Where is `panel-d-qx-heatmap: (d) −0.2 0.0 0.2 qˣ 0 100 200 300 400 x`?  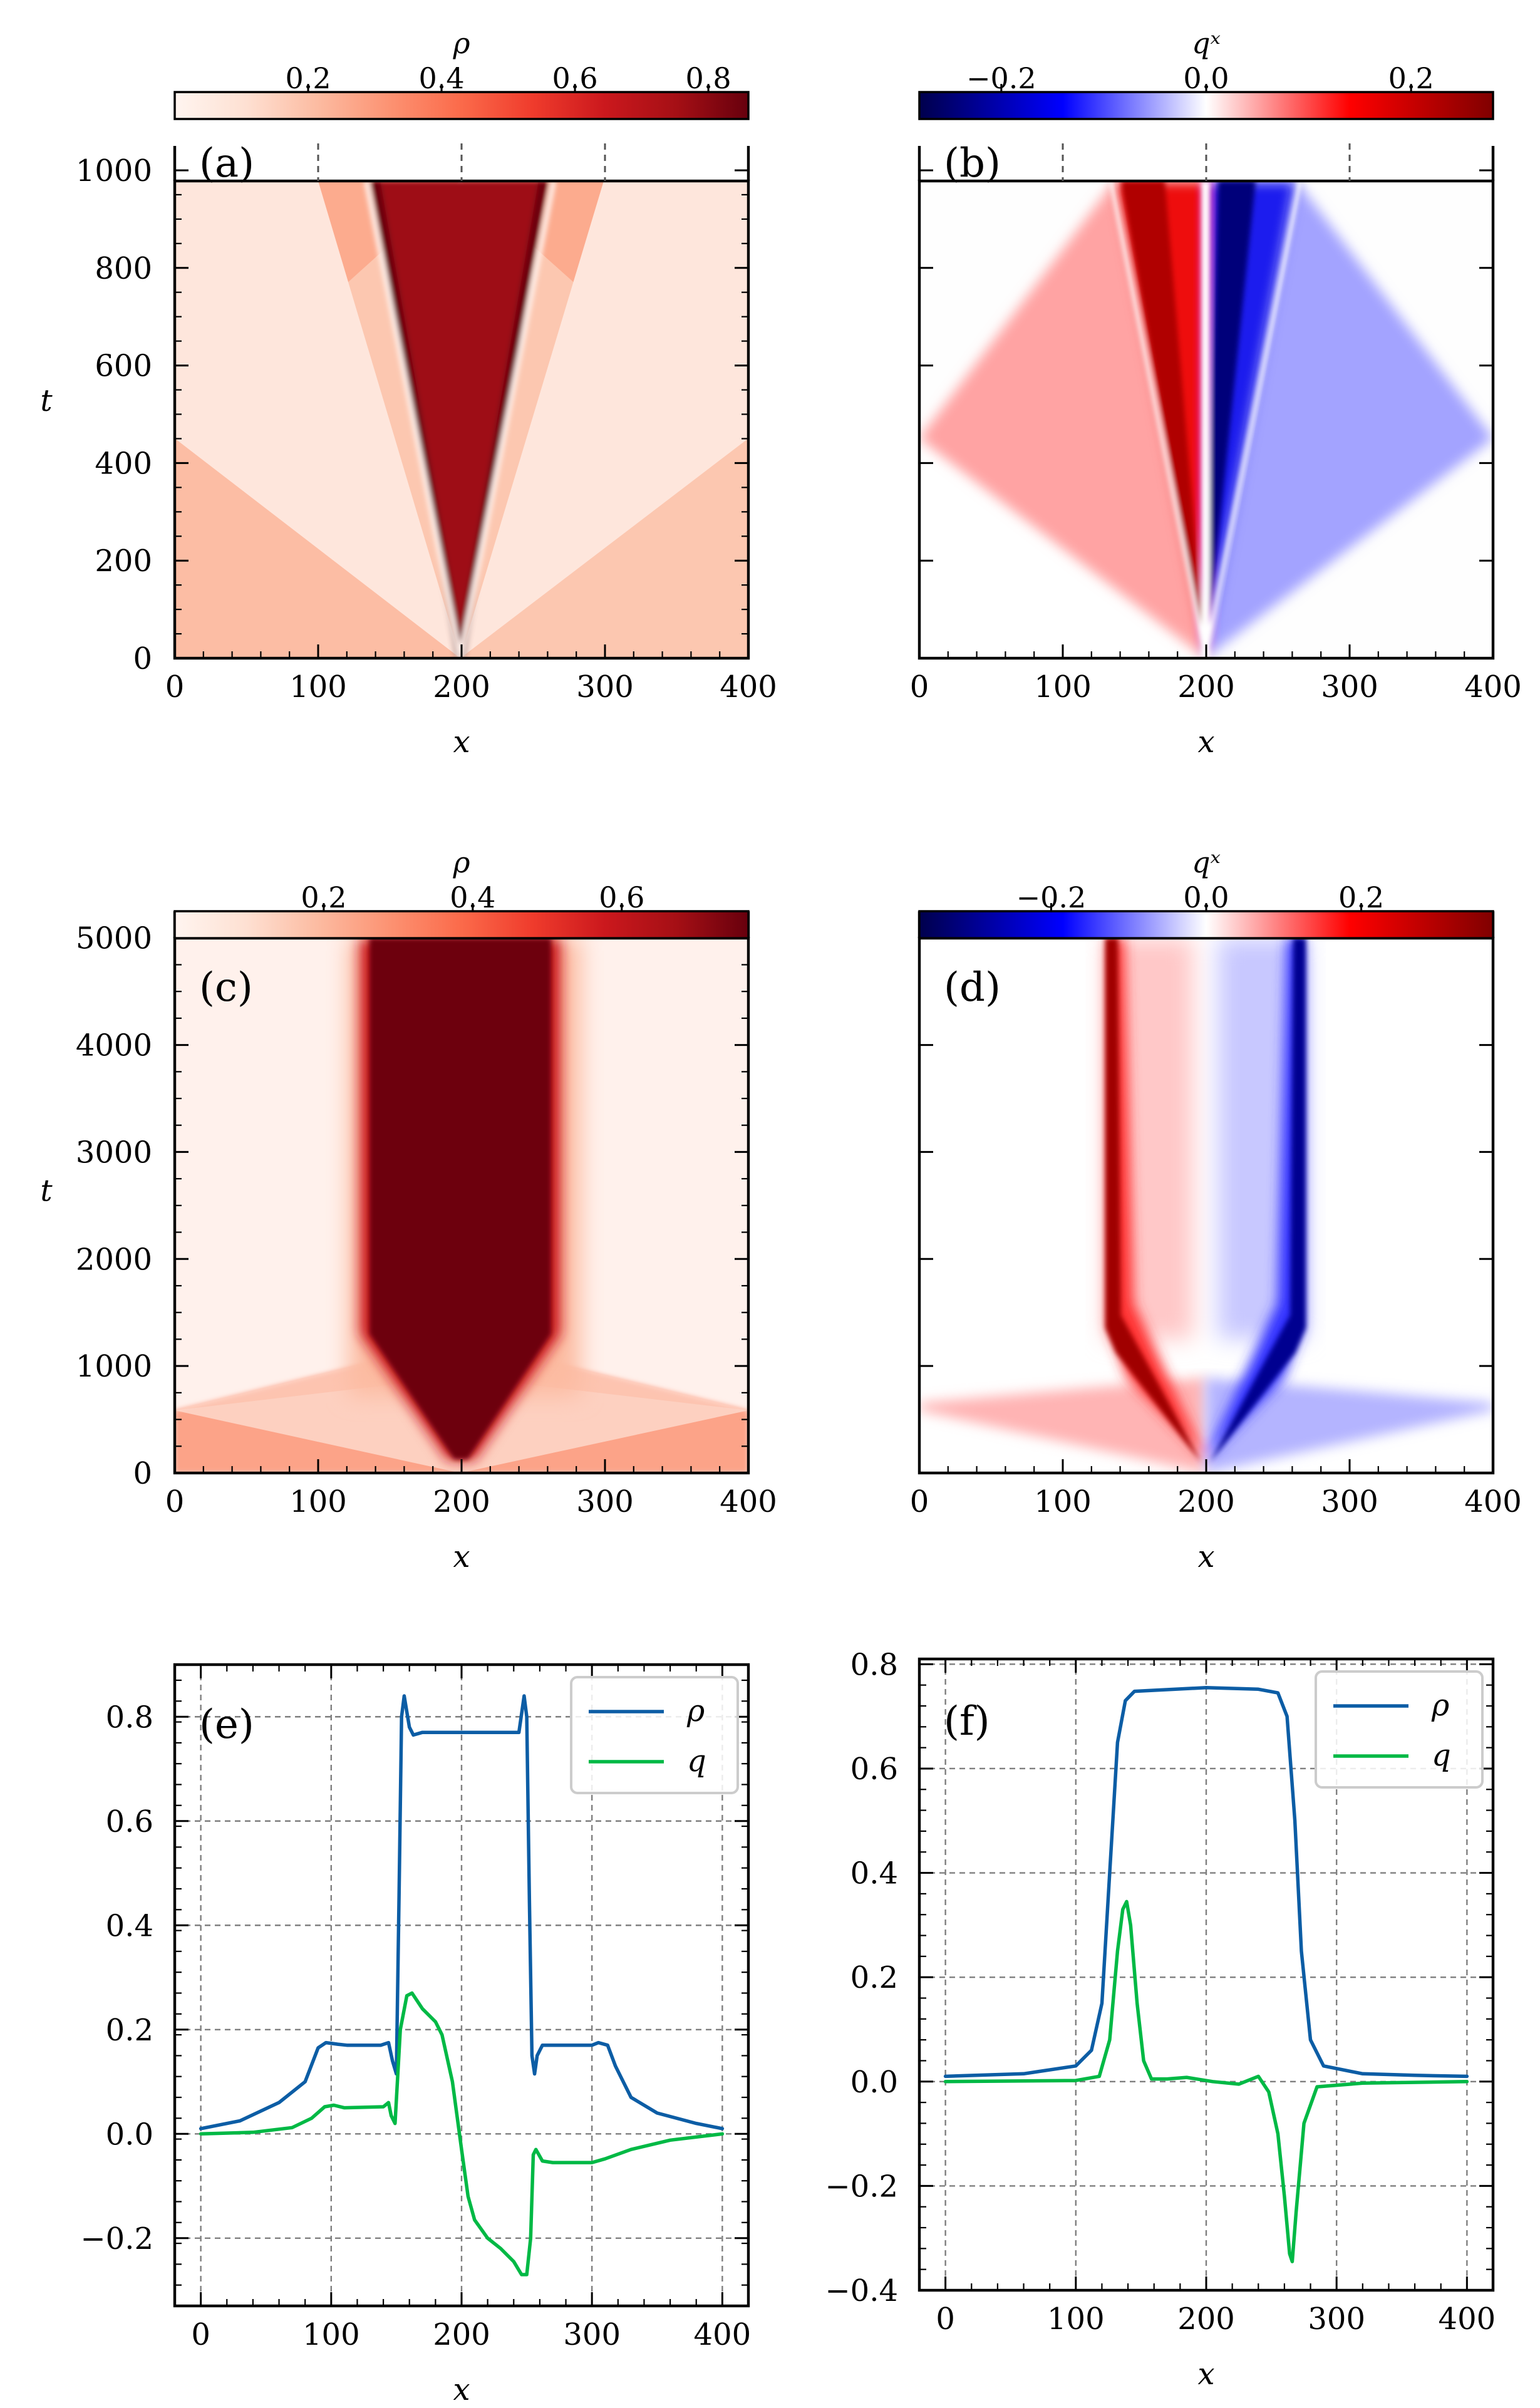 panel-d-qx-heatmap: (d) −0.2 0.0 0.2 qˣ 0 100 200 300 400 x is located at coordinates (1216, 1209).